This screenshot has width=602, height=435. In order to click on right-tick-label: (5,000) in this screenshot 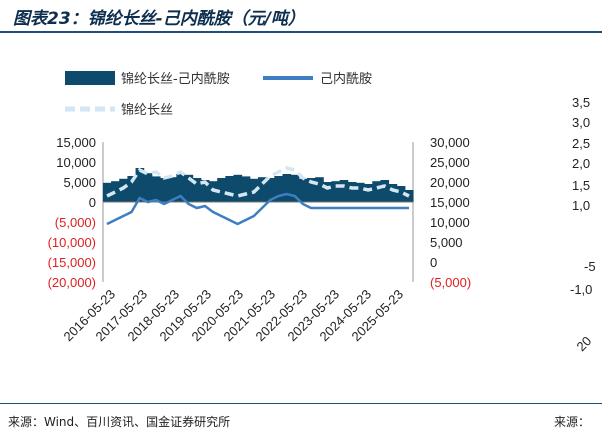, I will do `click(450, 282)`.